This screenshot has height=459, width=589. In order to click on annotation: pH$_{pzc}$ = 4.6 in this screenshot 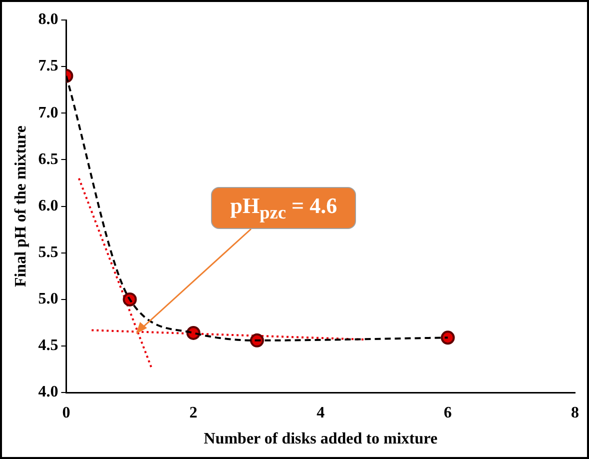, I will do `click(284, 208)`.